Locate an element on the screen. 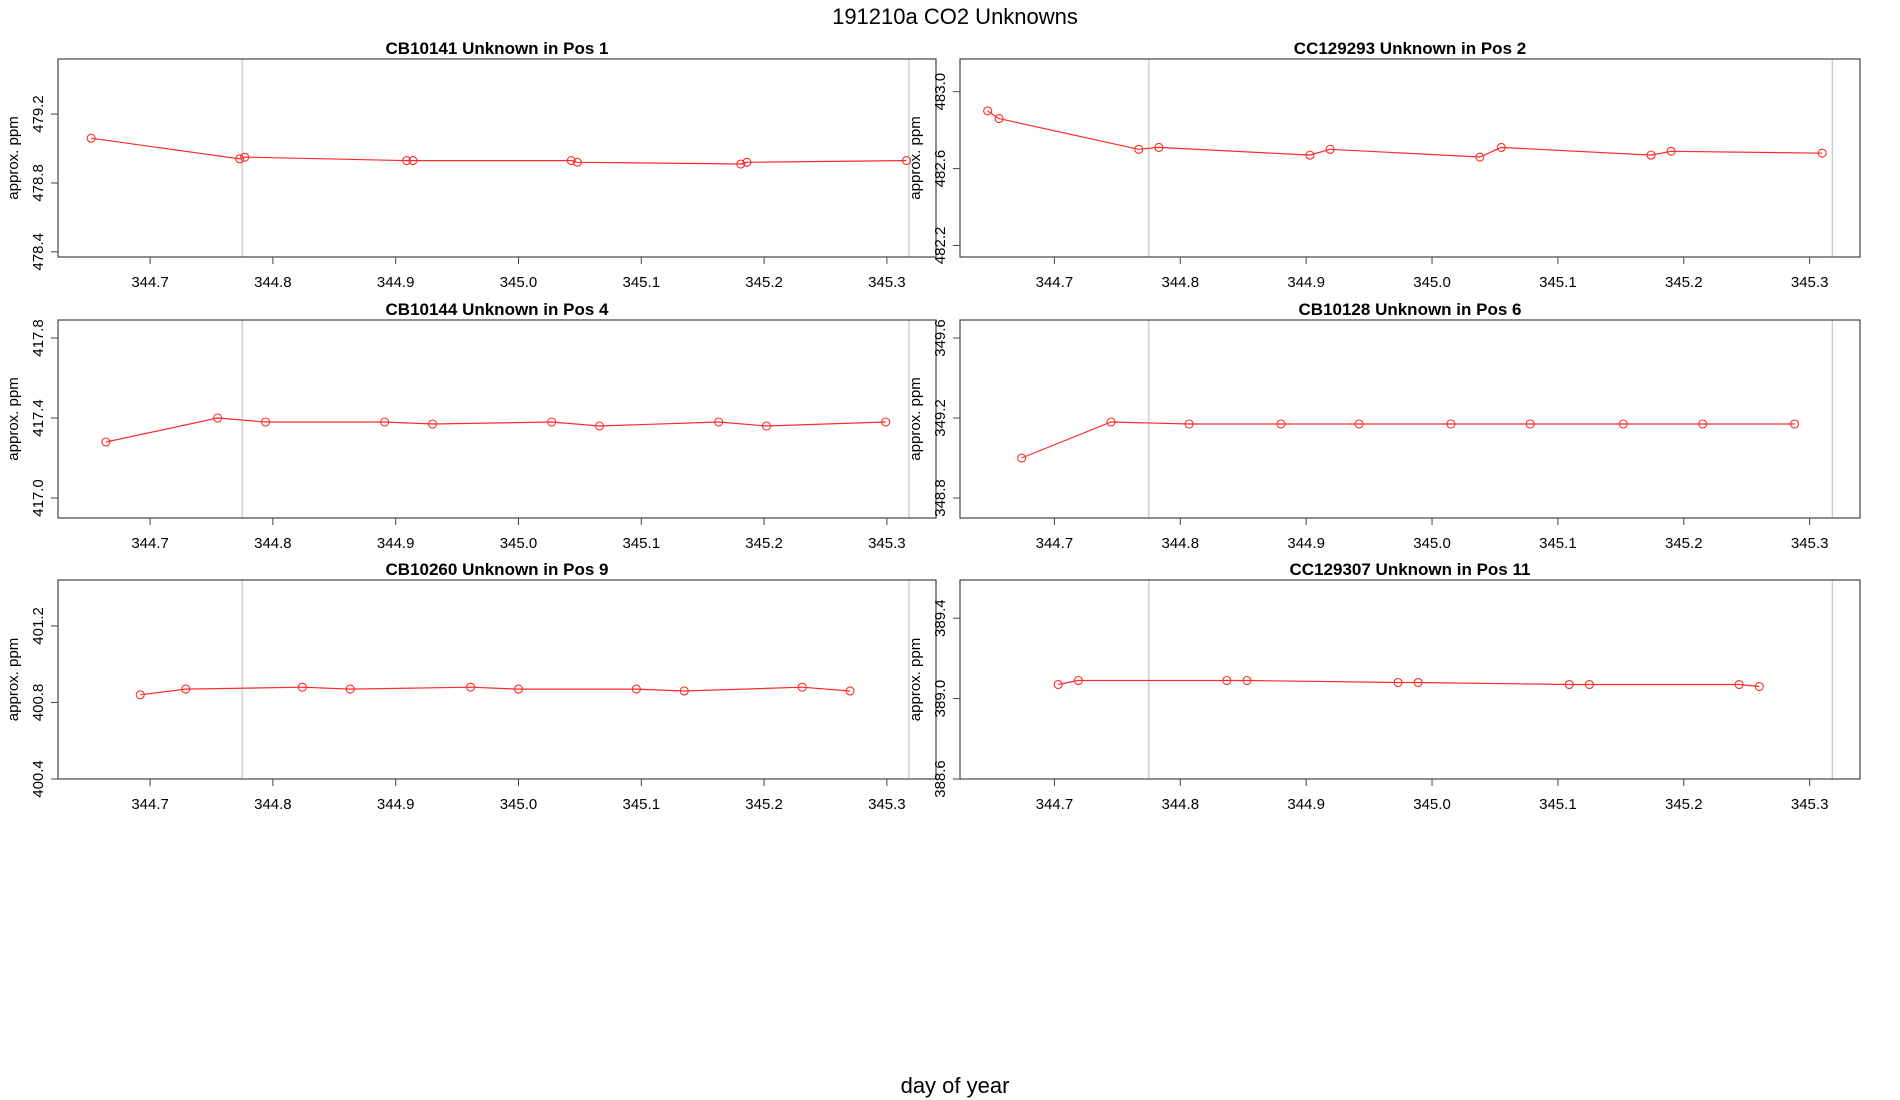 This screenshot has height=1100, width=1900. x-axis-label: day of year is located at coordinates (955, 1085).